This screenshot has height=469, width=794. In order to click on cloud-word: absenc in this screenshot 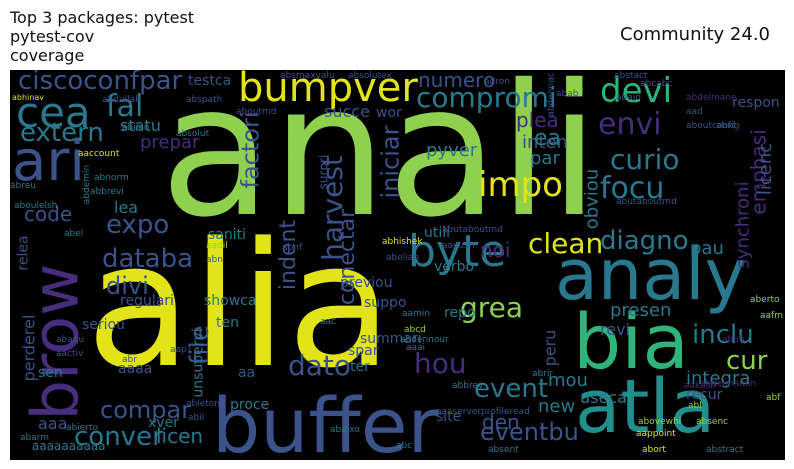, I will do `click(712, 422)`.